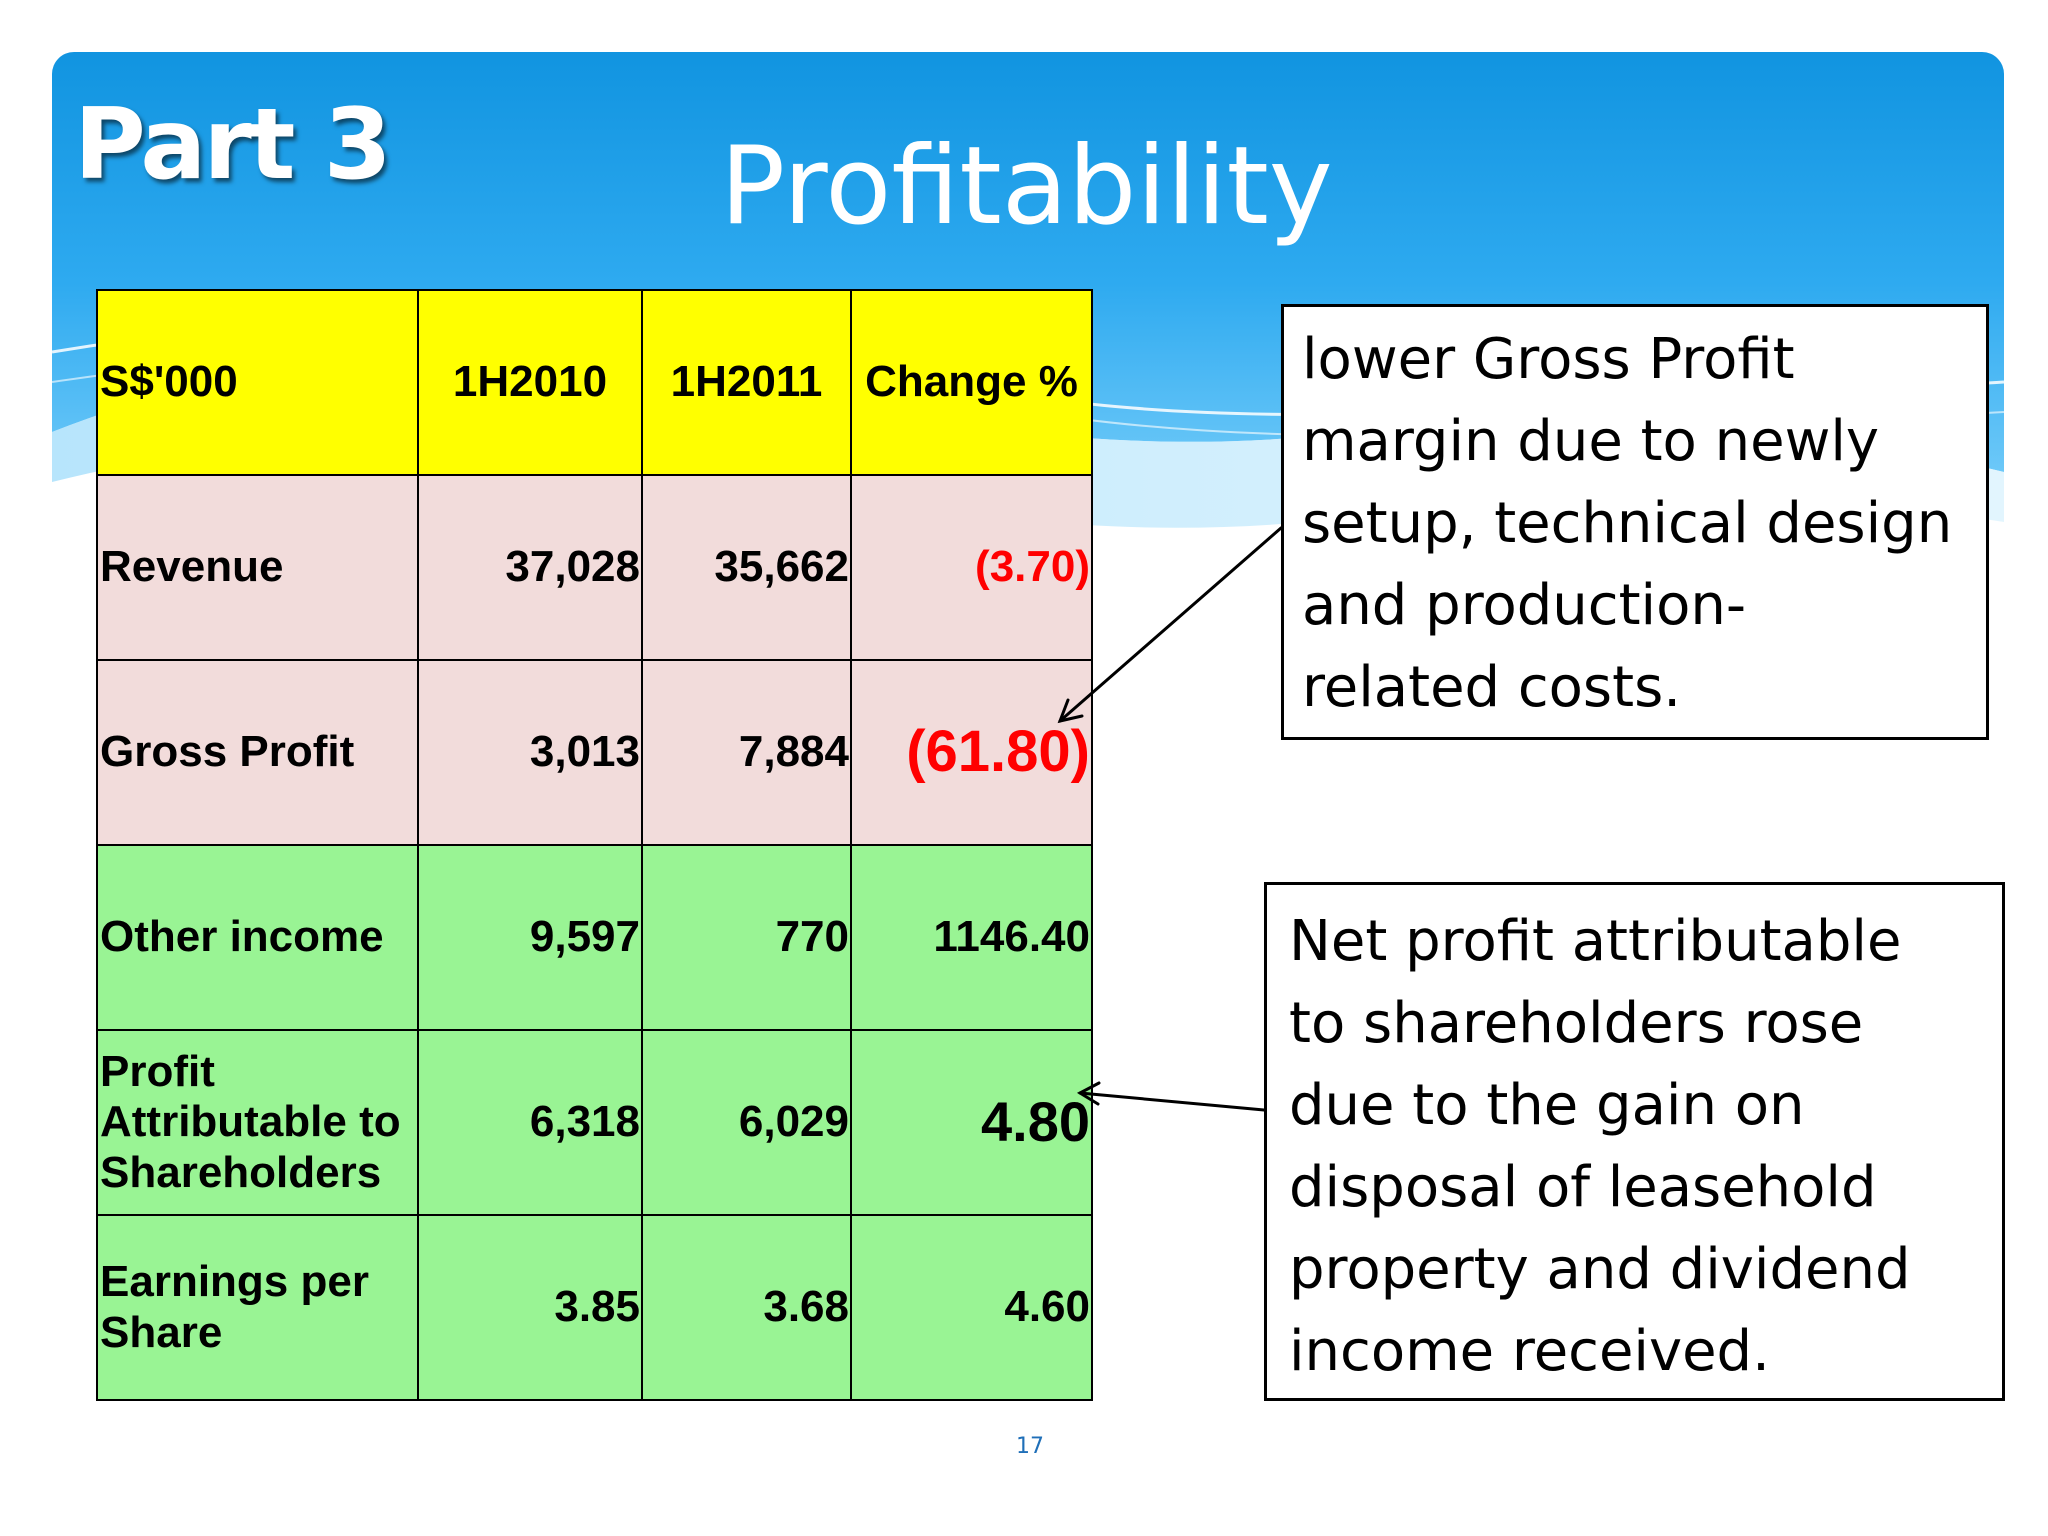  What do you see at coordinates (530, 567) in the screenshot?
I see `value-1h2010: 37,028` at bounding box center [530, 567].